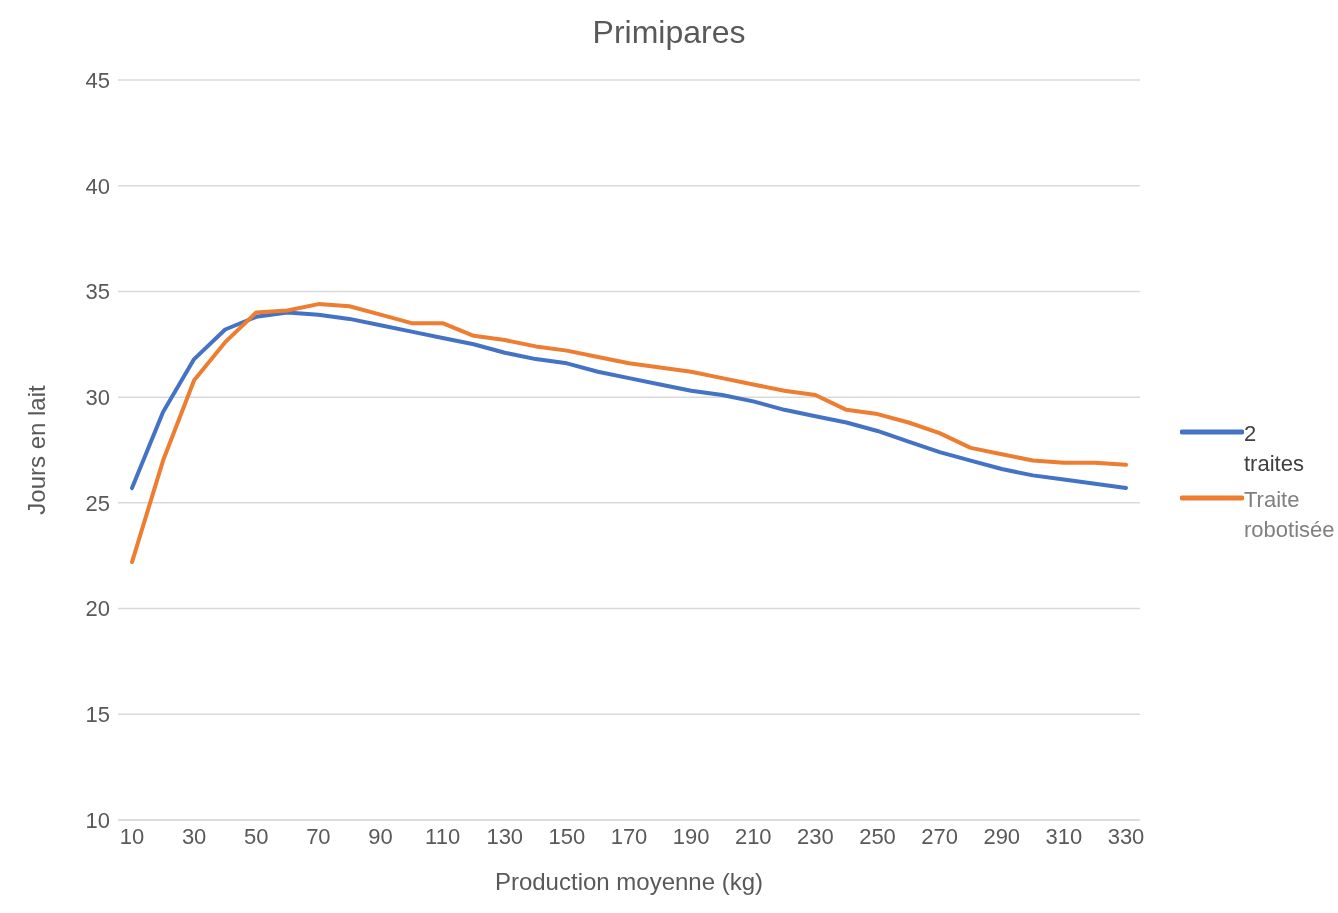 This screenshot has height=913, width=1338. I want to click on x-tick-label: 90, so click(380, 836).